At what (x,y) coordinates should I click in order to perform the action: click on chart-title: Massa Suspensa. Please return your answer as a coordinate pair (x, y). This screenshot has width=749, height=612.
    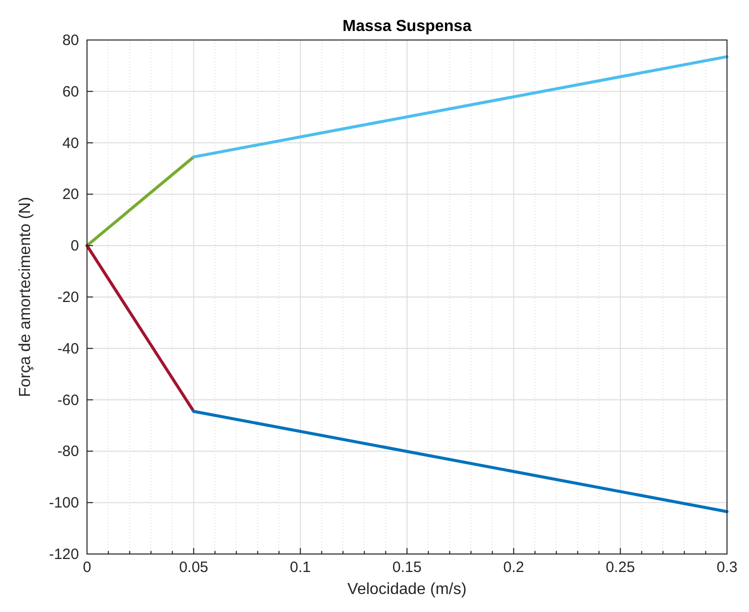
    Looking at the image, I should click on (407, 26).